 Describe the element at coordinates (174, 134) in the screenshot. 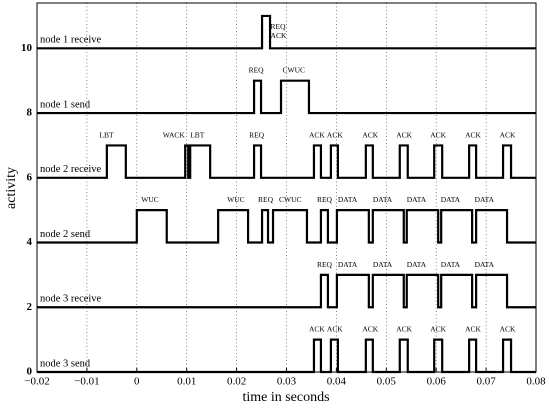

I see `annotation: WACK` at that location.